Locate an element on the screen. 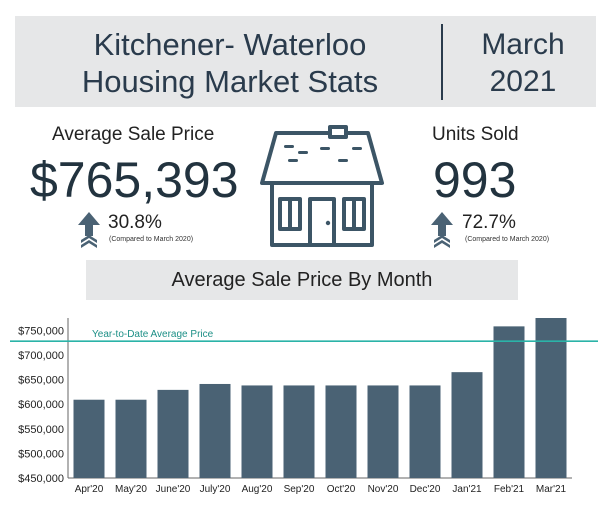 The width and height of the screenshot is (612, 509). units-sold-value: 993 is located at coordinates (475, 180).